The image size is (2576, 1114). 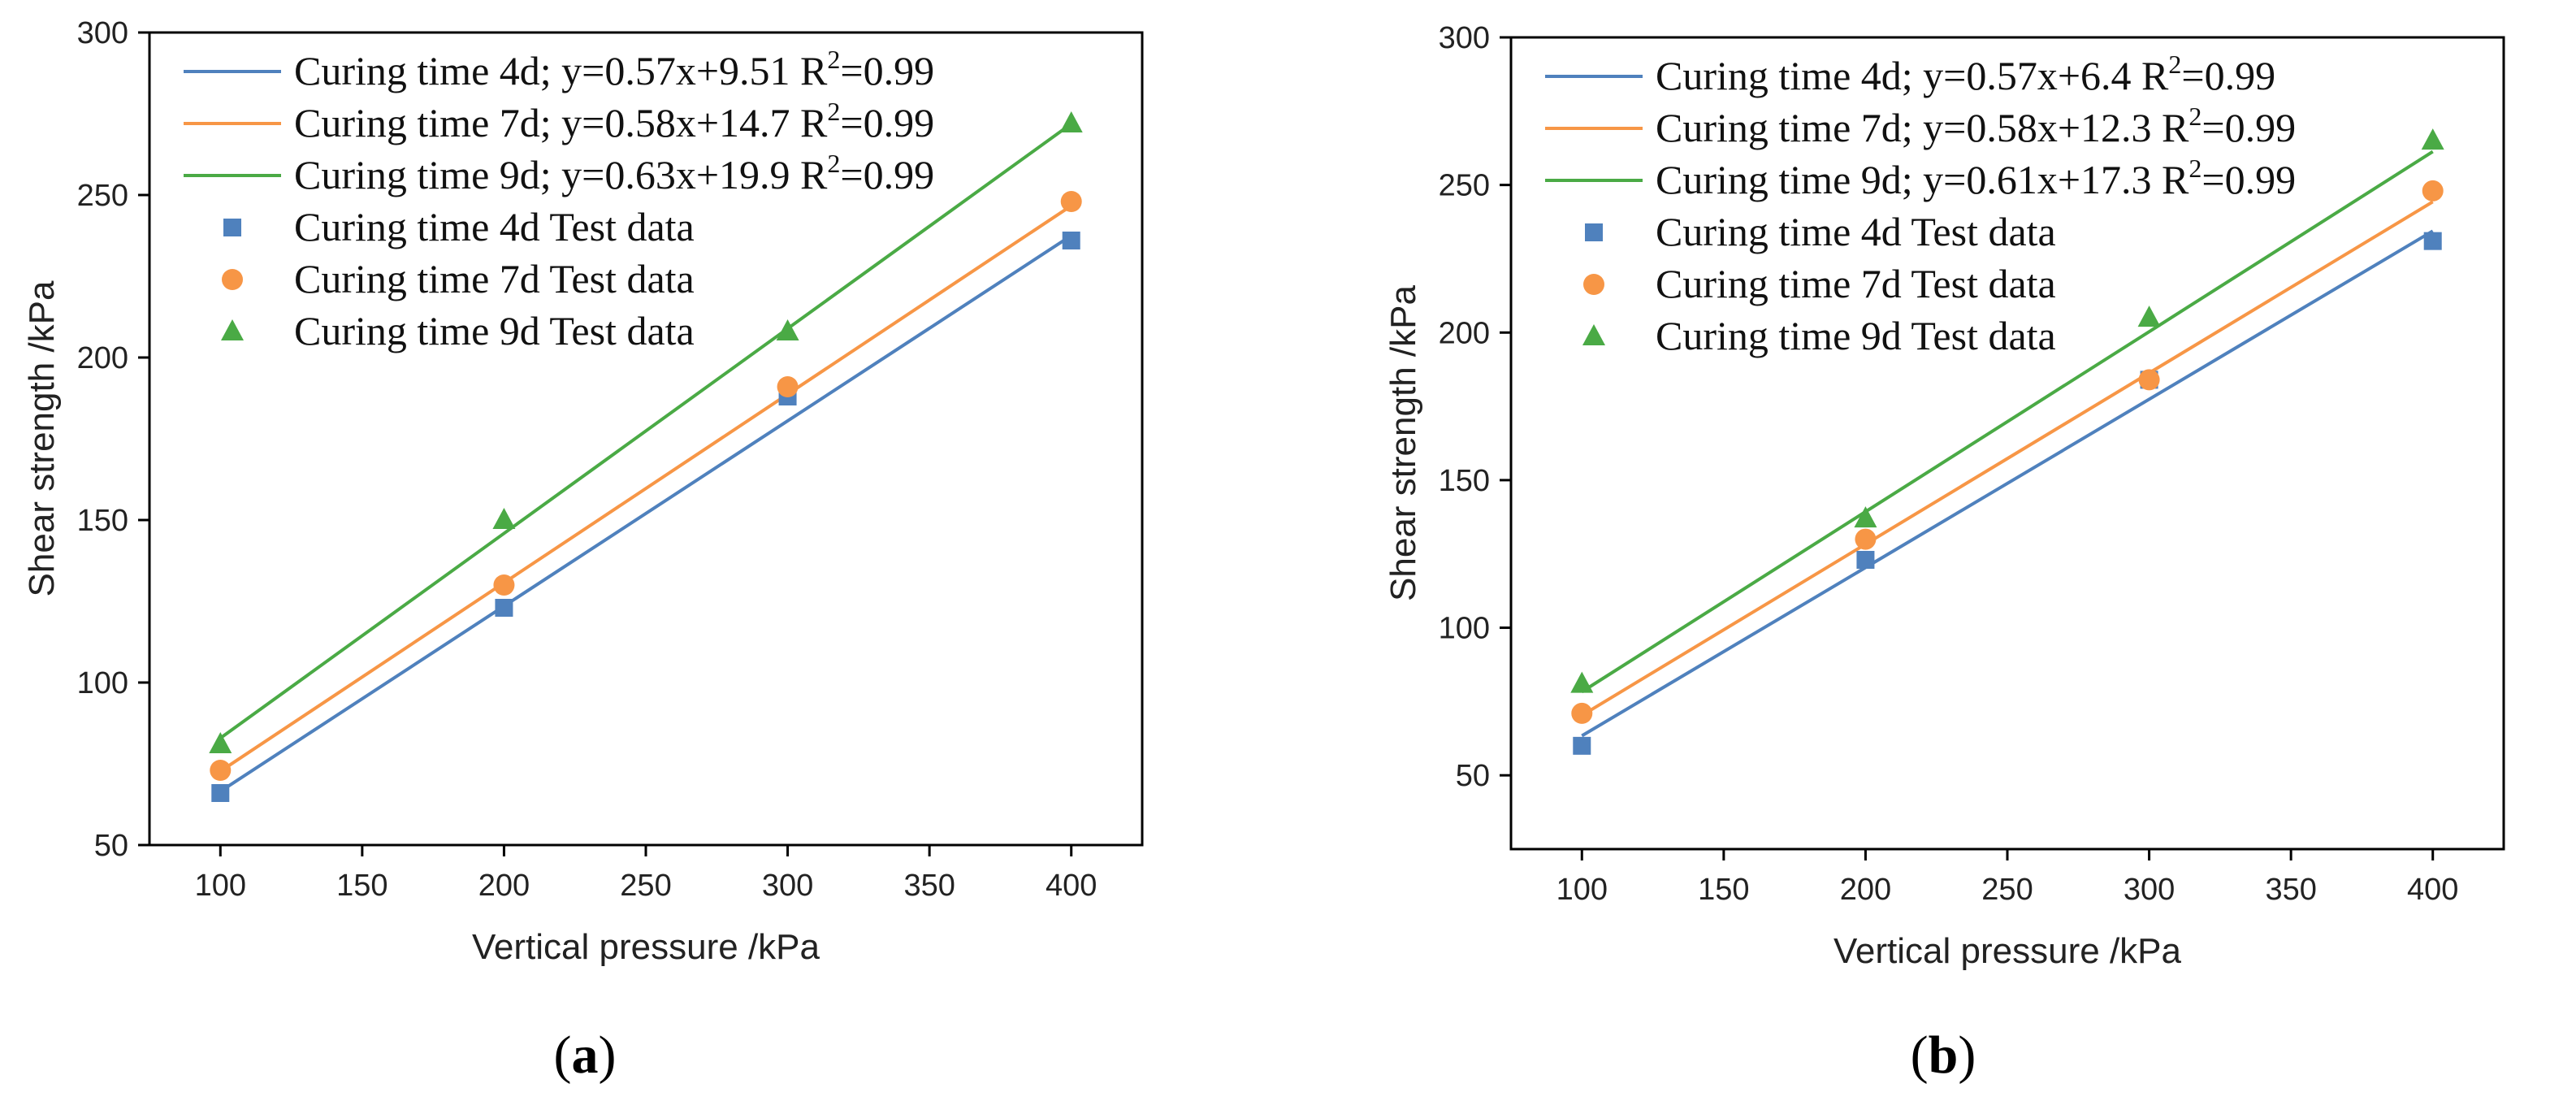 I want to click on legend-fit-label: Curing time 4d; y=0.57x+6.4 R2=0.99, so click(x=1966, y=74).